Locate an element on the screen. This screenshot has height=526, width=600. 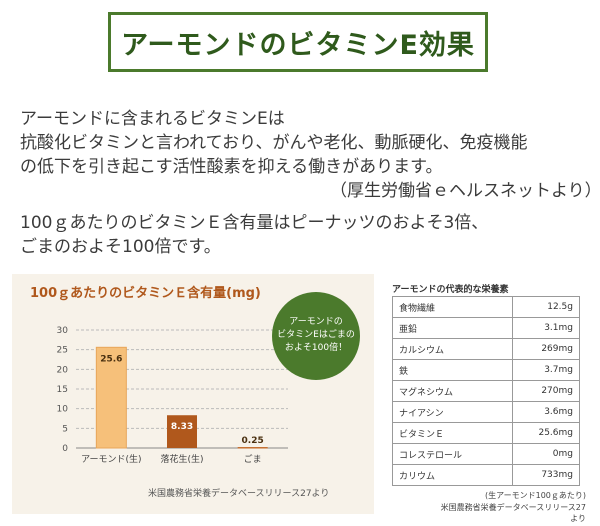
table-row: ビタミンＥ 25.6mg is located at coordinates (486, 433).